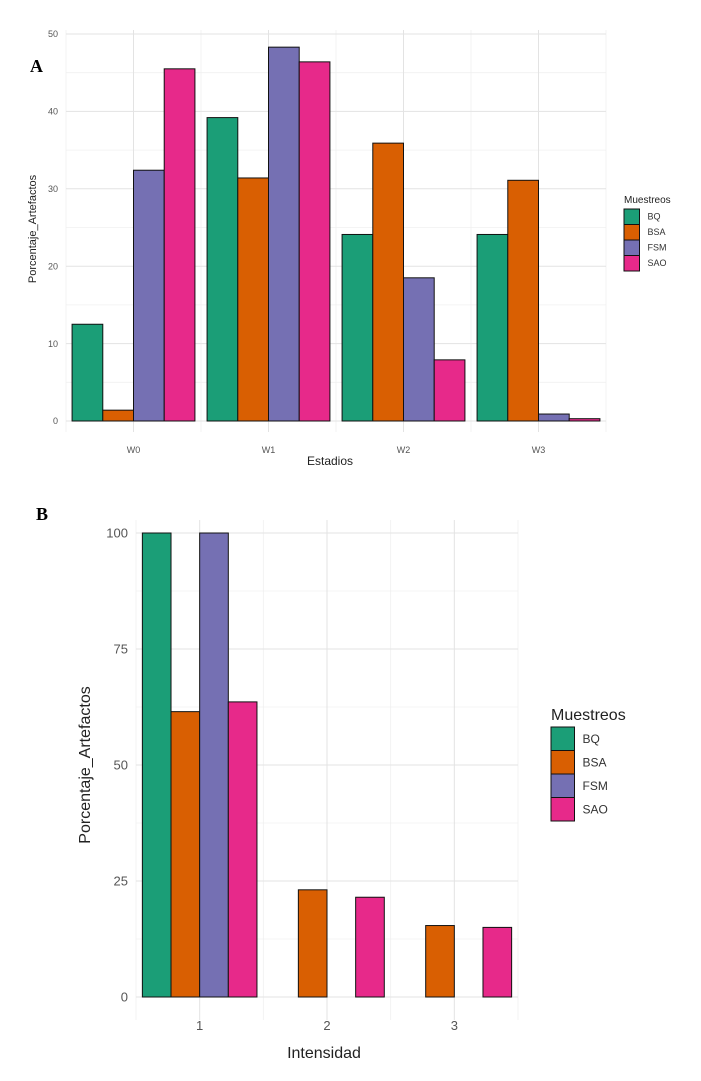 The image size is (701, 1081). I want to click on chart-b-legend-label-sao: SAO, so click(595, 809).